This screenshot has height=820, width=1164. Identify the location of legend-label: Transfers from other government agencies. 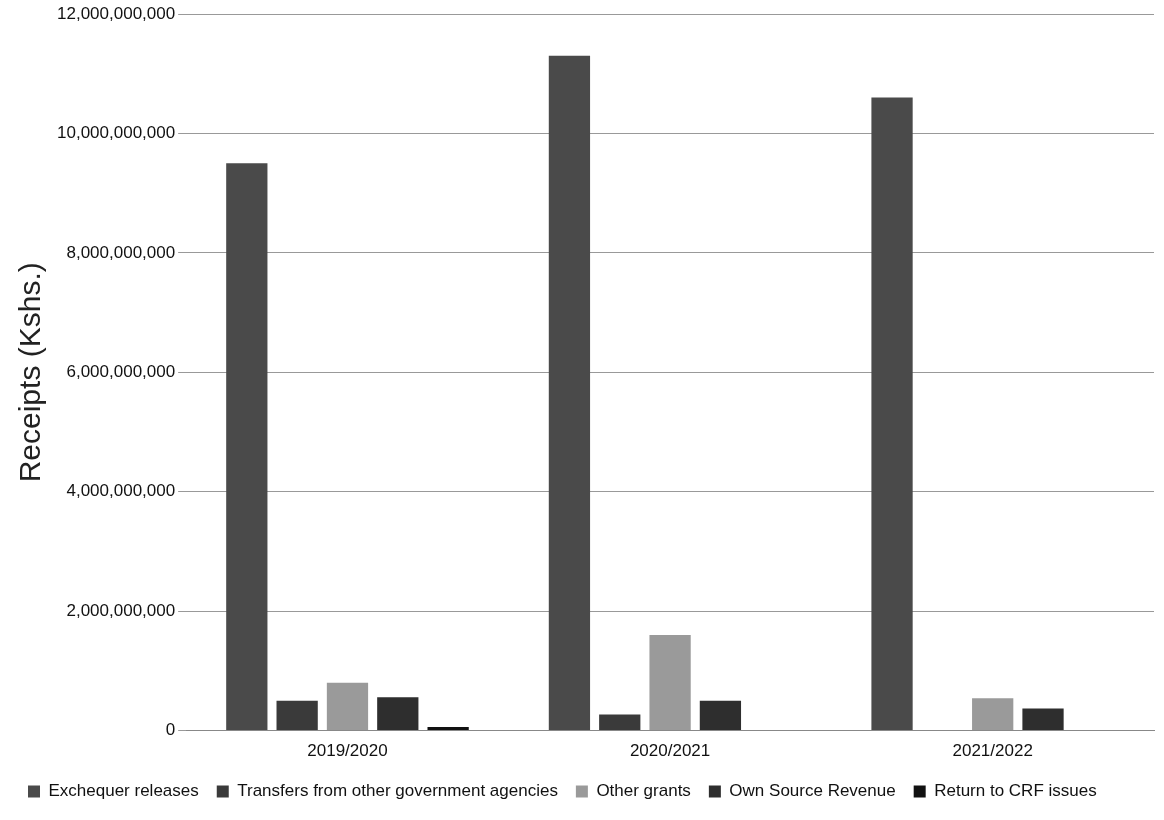
(397, 791).